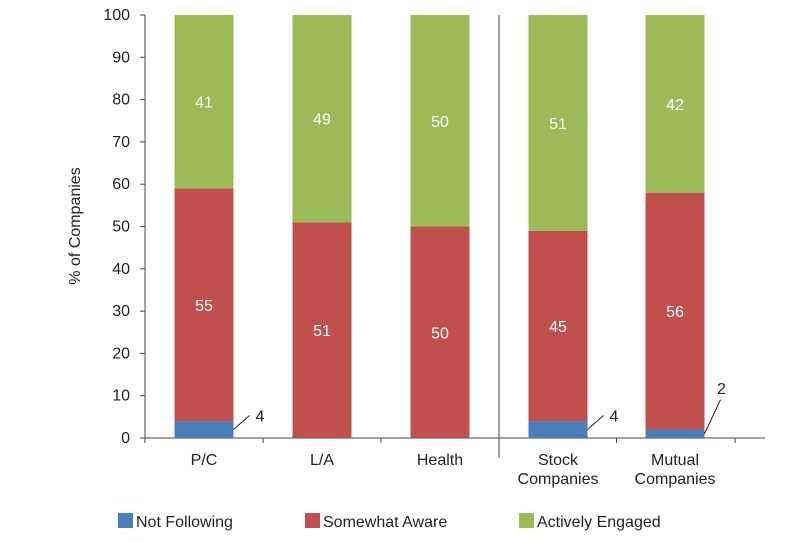 Image resolution: width=800 pixels, height=542 pixels. I want to click on segment-value-label: 55, so click(204, 306).